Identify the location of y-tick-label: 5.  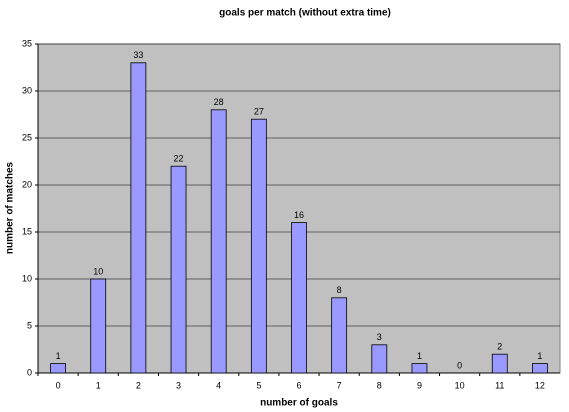
(29, 325).